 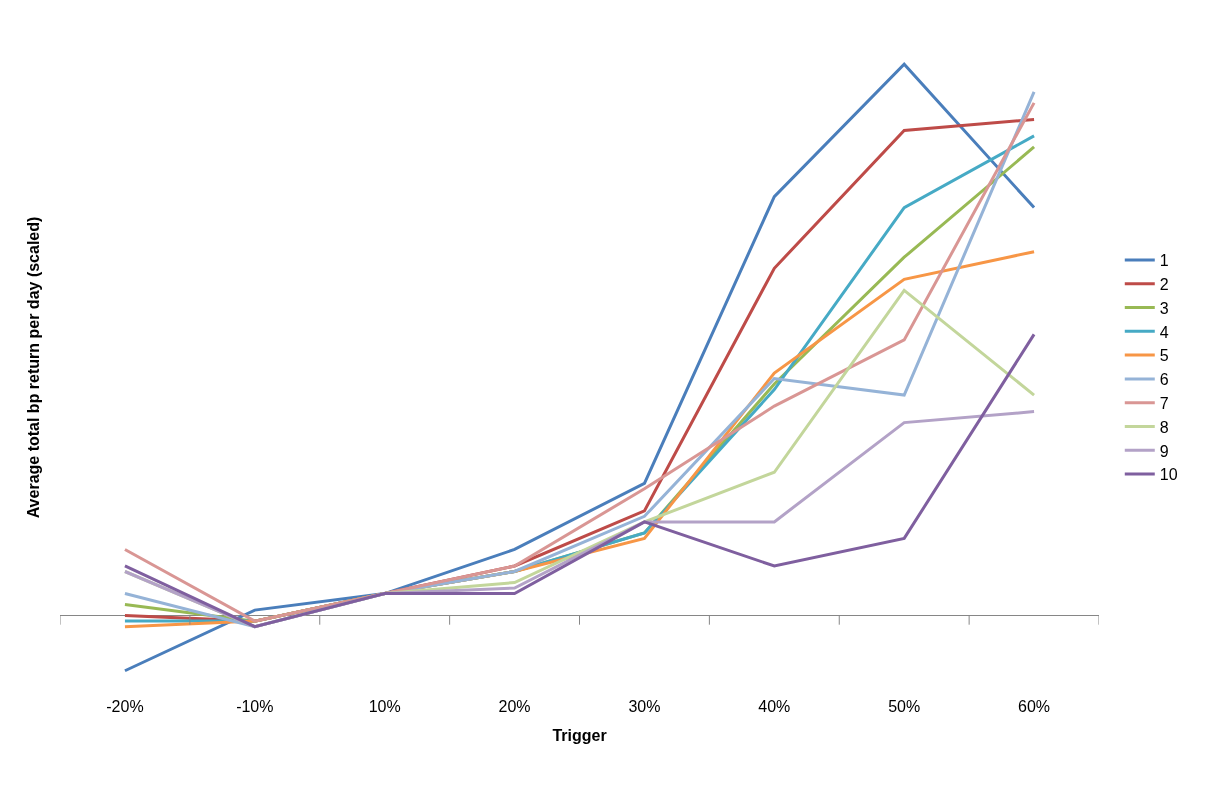 What do you see at coordinates (1034, 706) in the screenshot?
I see `x-tick-label: 60%` at bounding box center [1034, 706].